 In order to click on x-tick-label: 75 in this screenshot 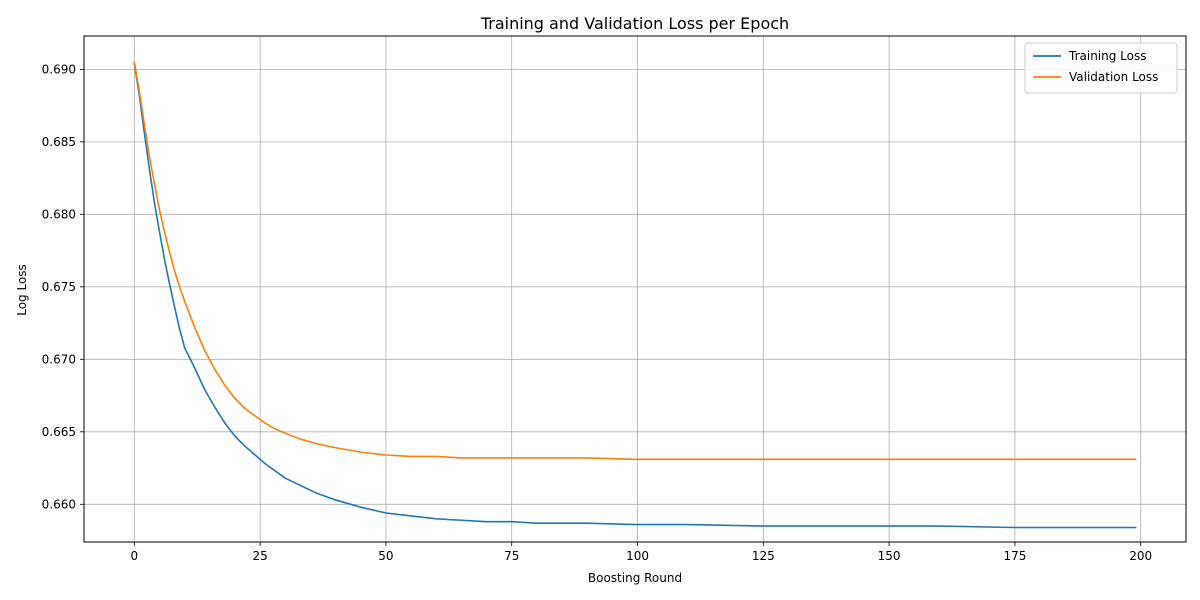, I will do `click(511, 556)`.